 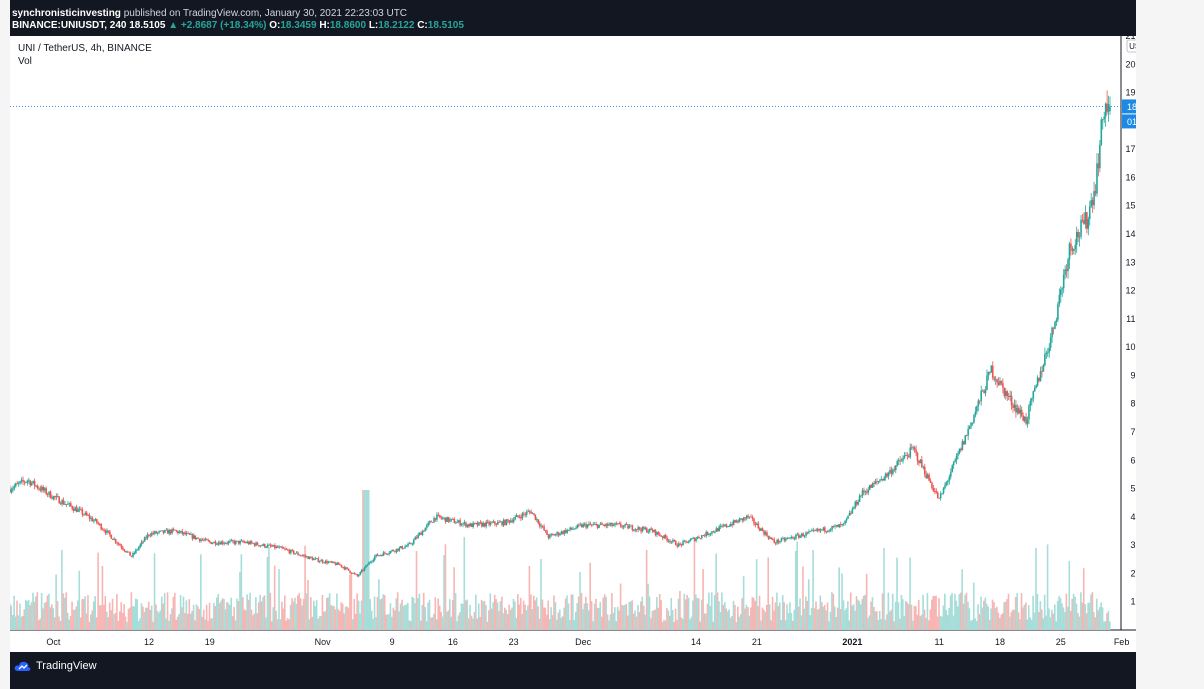 I want to click on x-tick-label: 12, so click(x=149, y=642).